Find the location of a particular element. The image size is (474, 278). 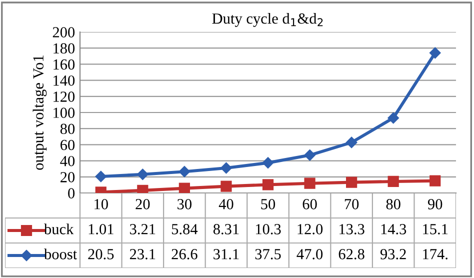

x-tick-label: 60 is located at coordinates (309, 204).